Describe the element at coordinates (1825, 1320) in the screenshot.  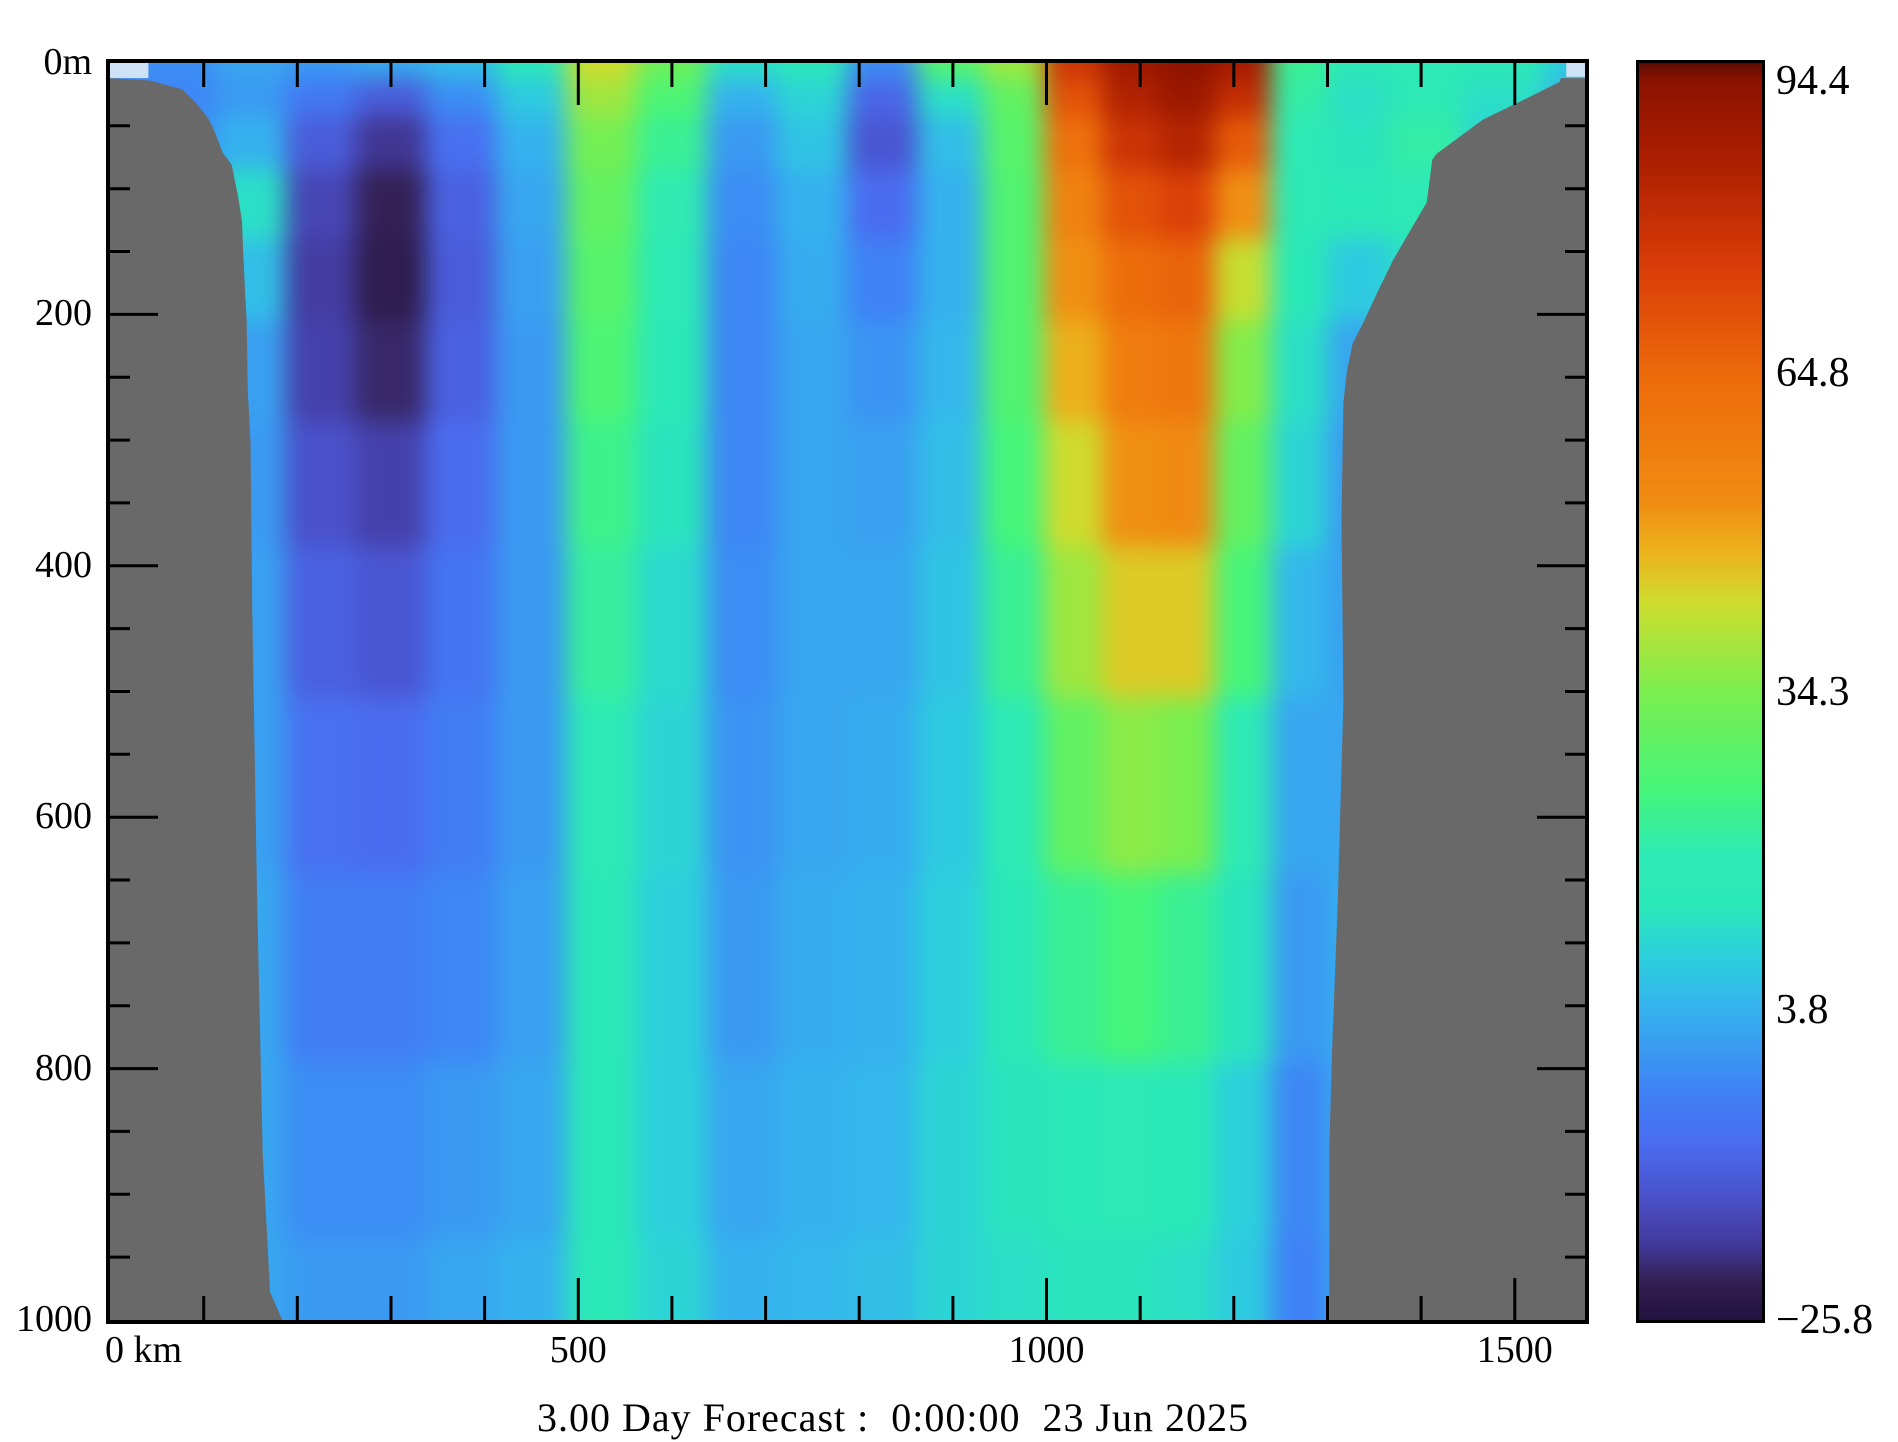
I see `colorbar-tick-label: −25.8` at that location.